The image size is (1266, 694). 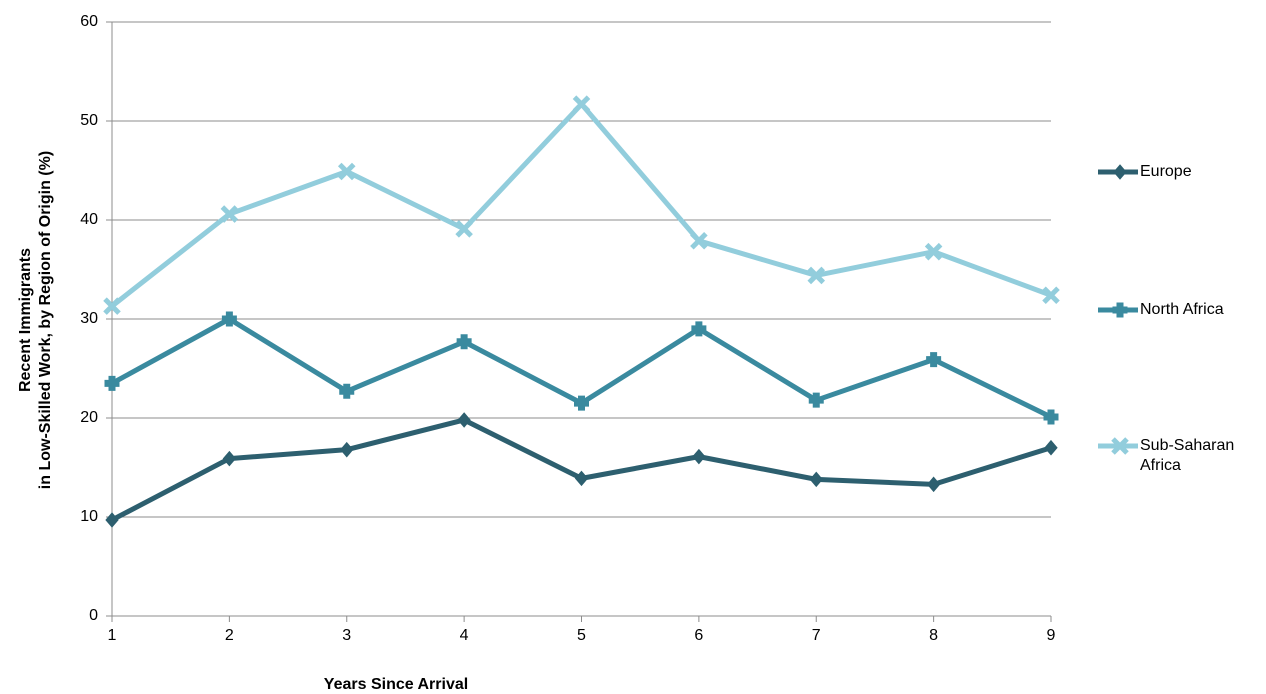 I want to click on x-tick-label: 7, so click(x=816, y=635).